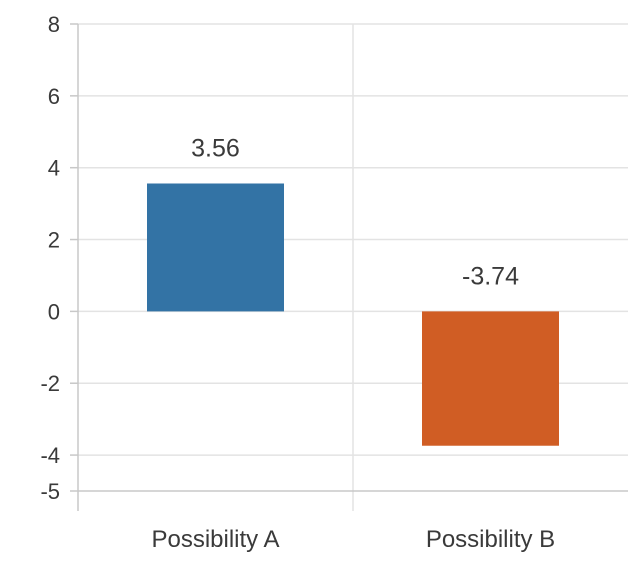  I want to click on y-tick-label: 8, so click(54, 24).